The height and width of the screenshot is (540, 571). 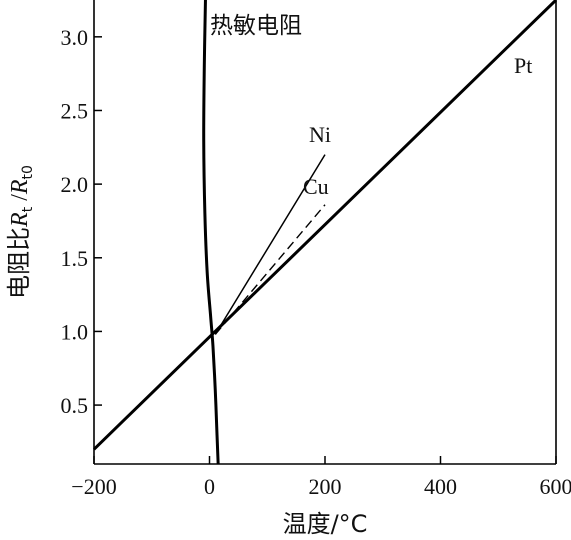 I want to click on y-axis-label-symbol1: R, so click(x=20, y=220).